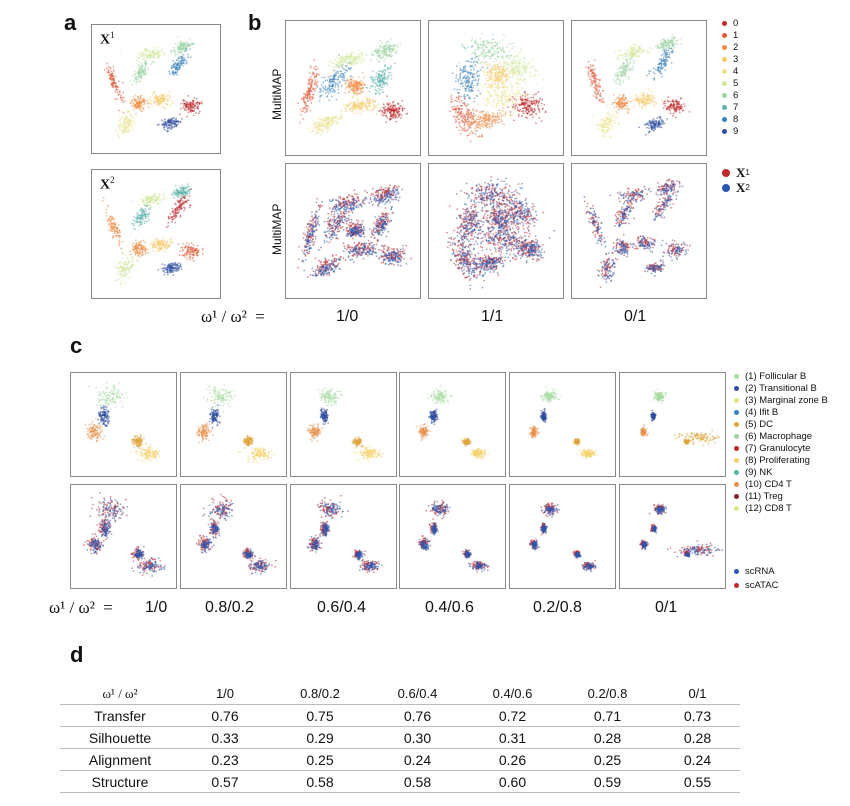  I want to click on row-header: Transfer, so click(120, 715).